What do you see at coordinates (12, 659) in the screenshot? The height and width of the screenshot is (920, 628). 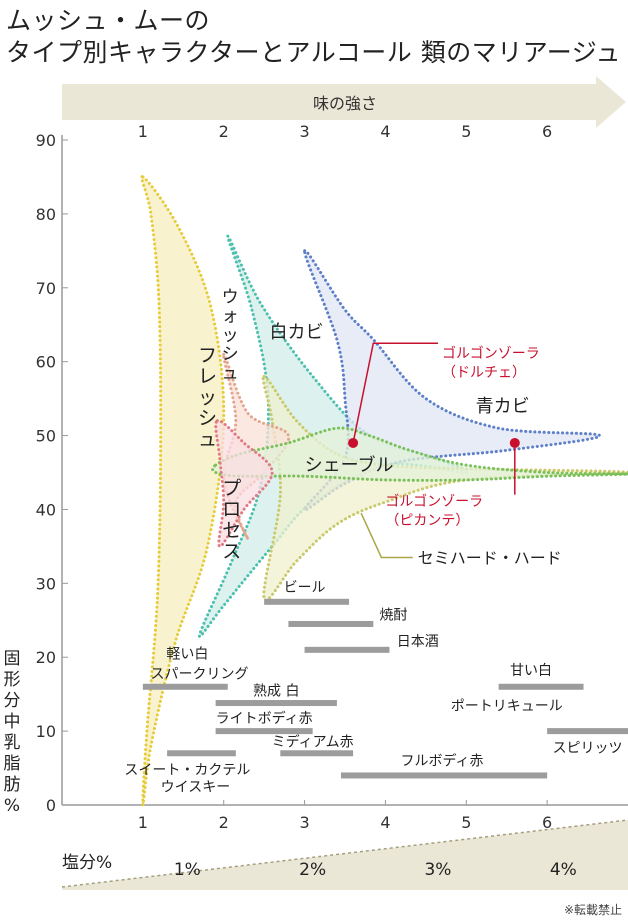 I see `y-axis-title-char: 固` at bounding box center [12, 659].